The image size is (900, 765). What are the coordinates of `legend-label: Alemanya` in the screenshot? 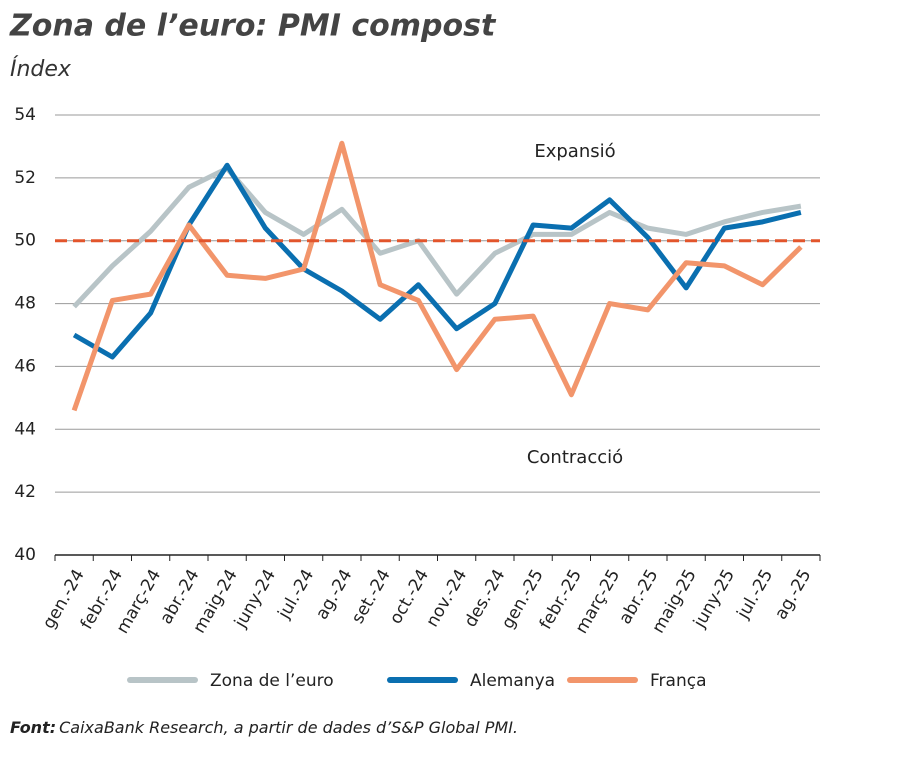 It's located at (512, 681).